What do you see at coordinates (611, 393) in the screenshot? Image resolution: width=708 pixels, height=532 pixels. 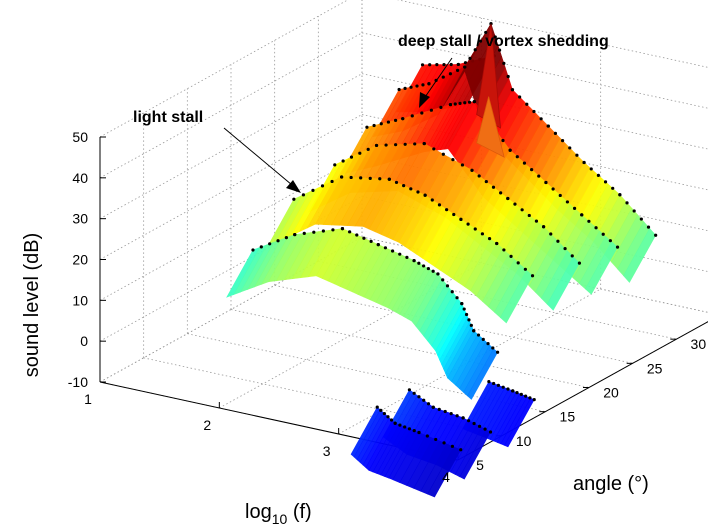 I see `y-tick-label: 20` at bounding box center [611, 393].